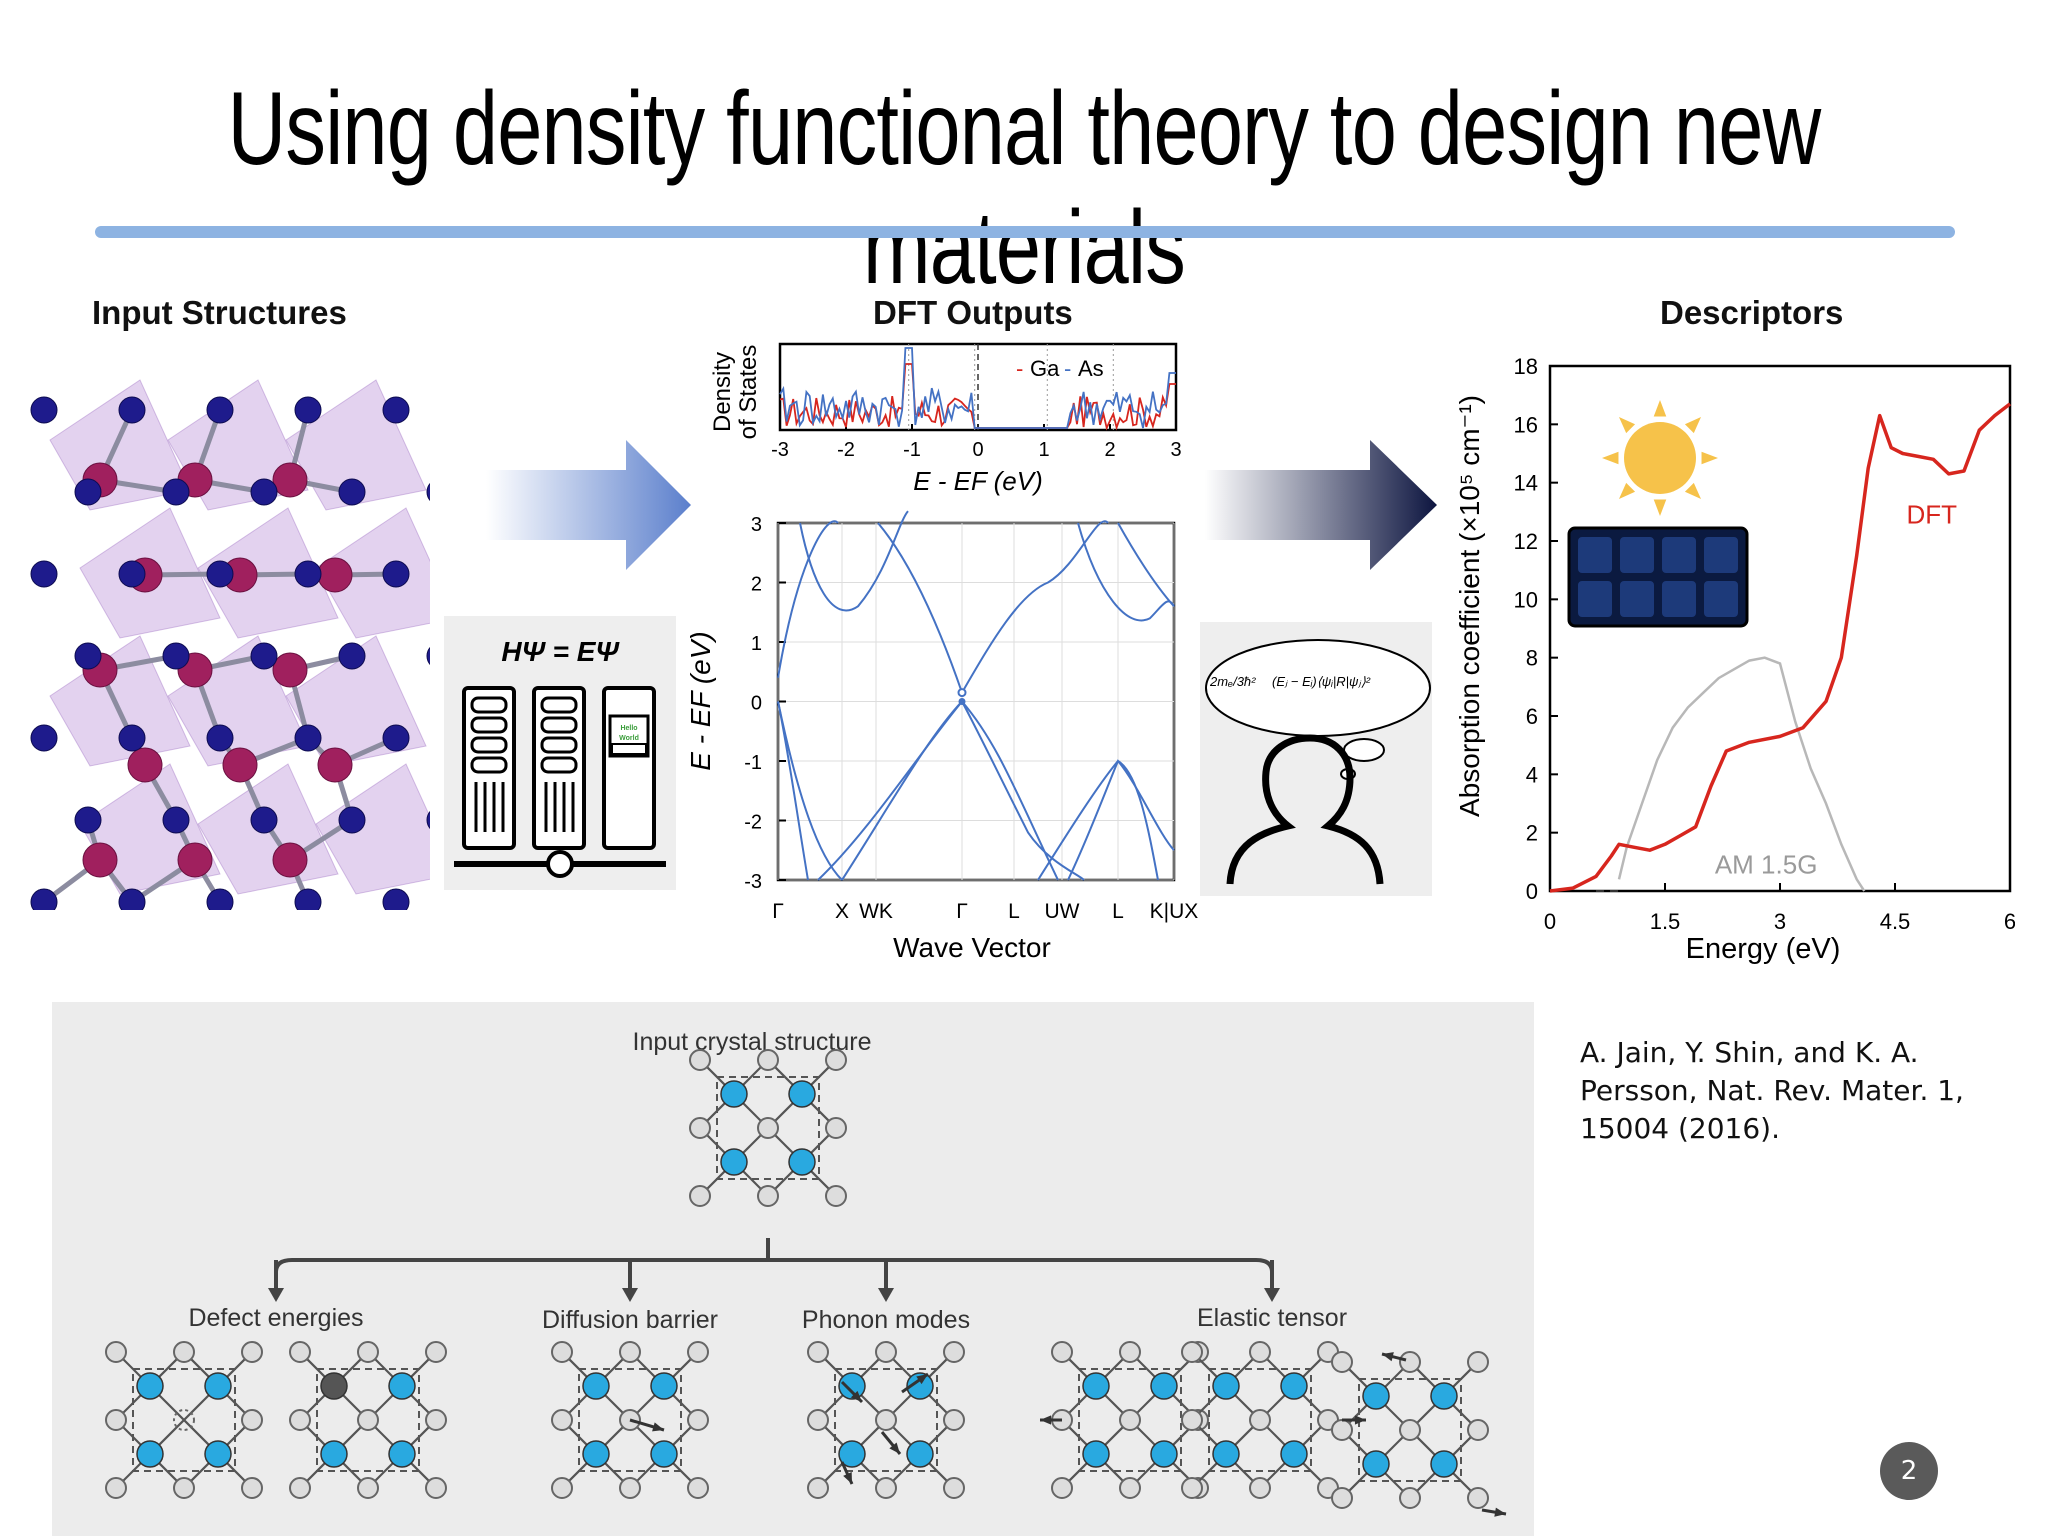 The width and height of the screenshot is (2048, 1536). What do you see at coordinates (560, 782) in the screenshot?
I see `server-rack-icon: Hello World` at bounding box center [560, 782].